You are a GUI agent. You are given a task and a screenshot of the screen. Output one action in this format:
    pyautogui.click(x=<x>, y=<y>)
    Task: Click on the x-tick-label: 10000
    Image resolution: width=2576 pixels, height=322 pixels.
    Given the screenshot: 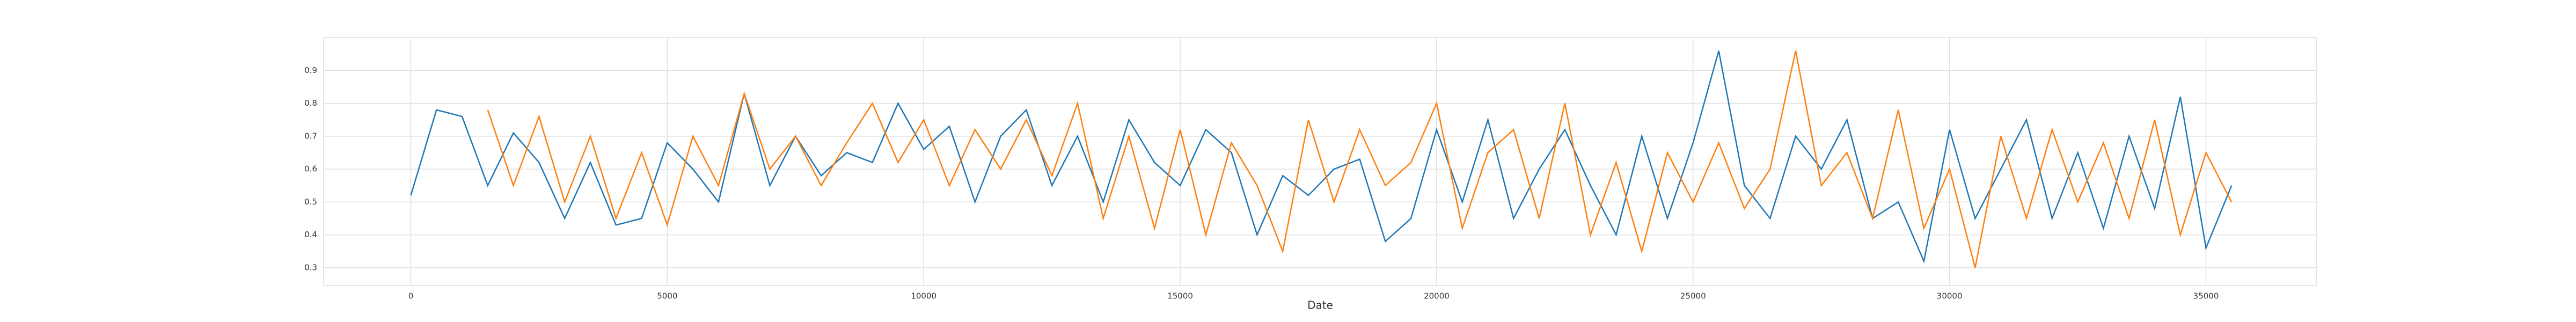 What is the action you would take?
    pyautogui.click(x=923, y=296)
    